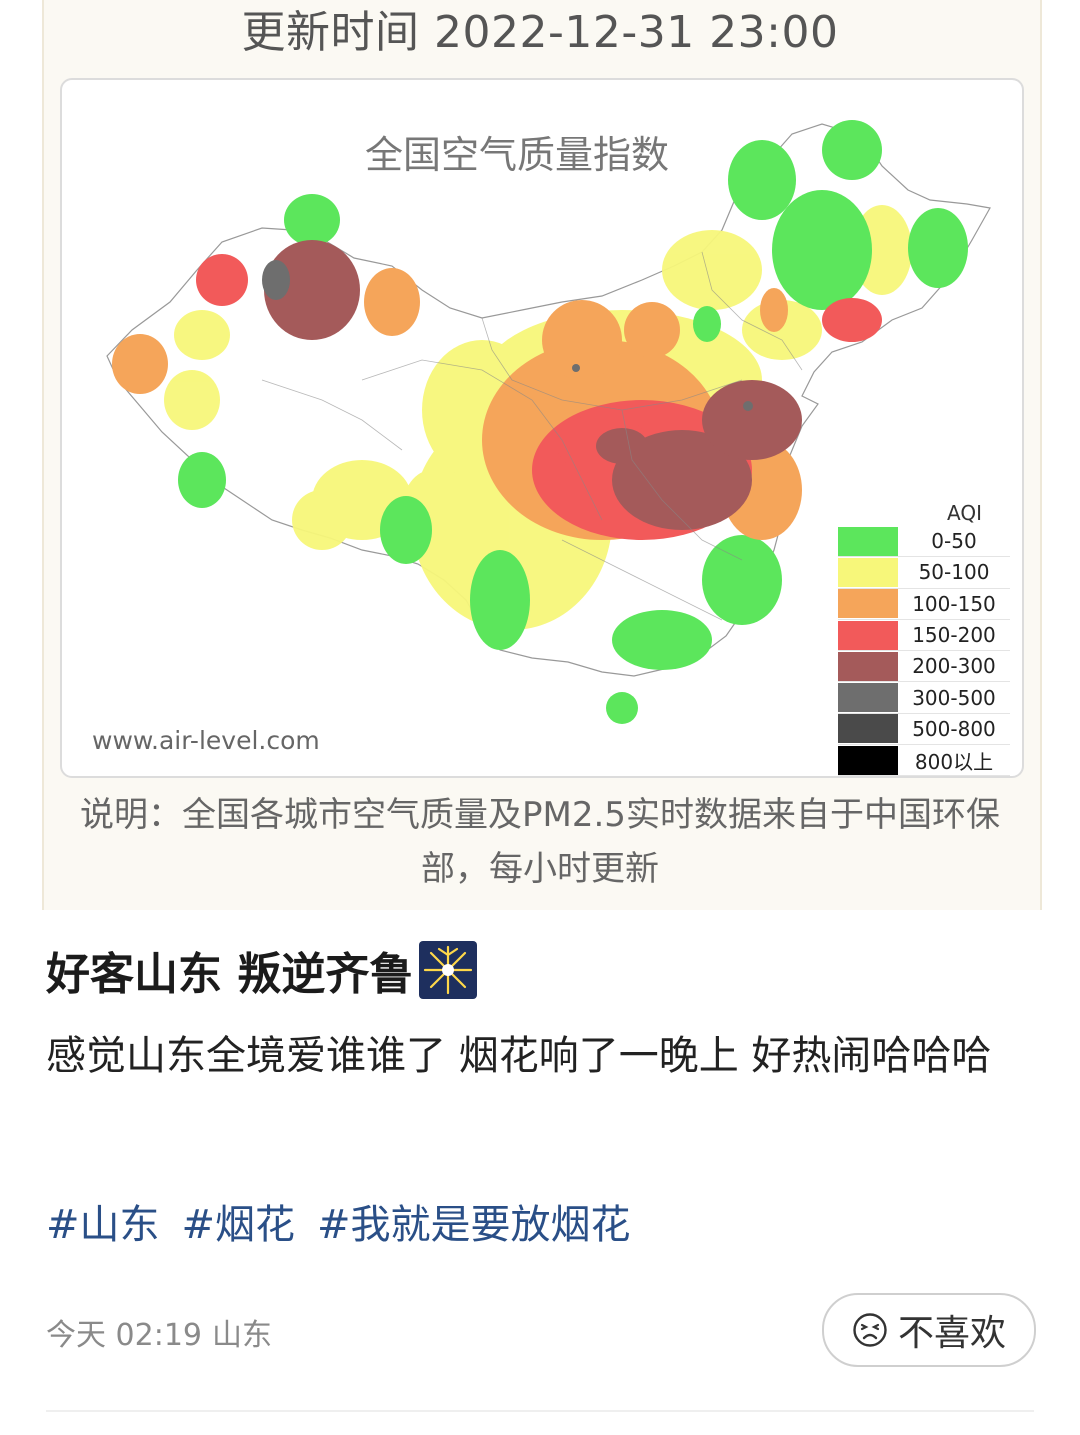  I want to click on legend-label: 50-100, so click(954, 572).